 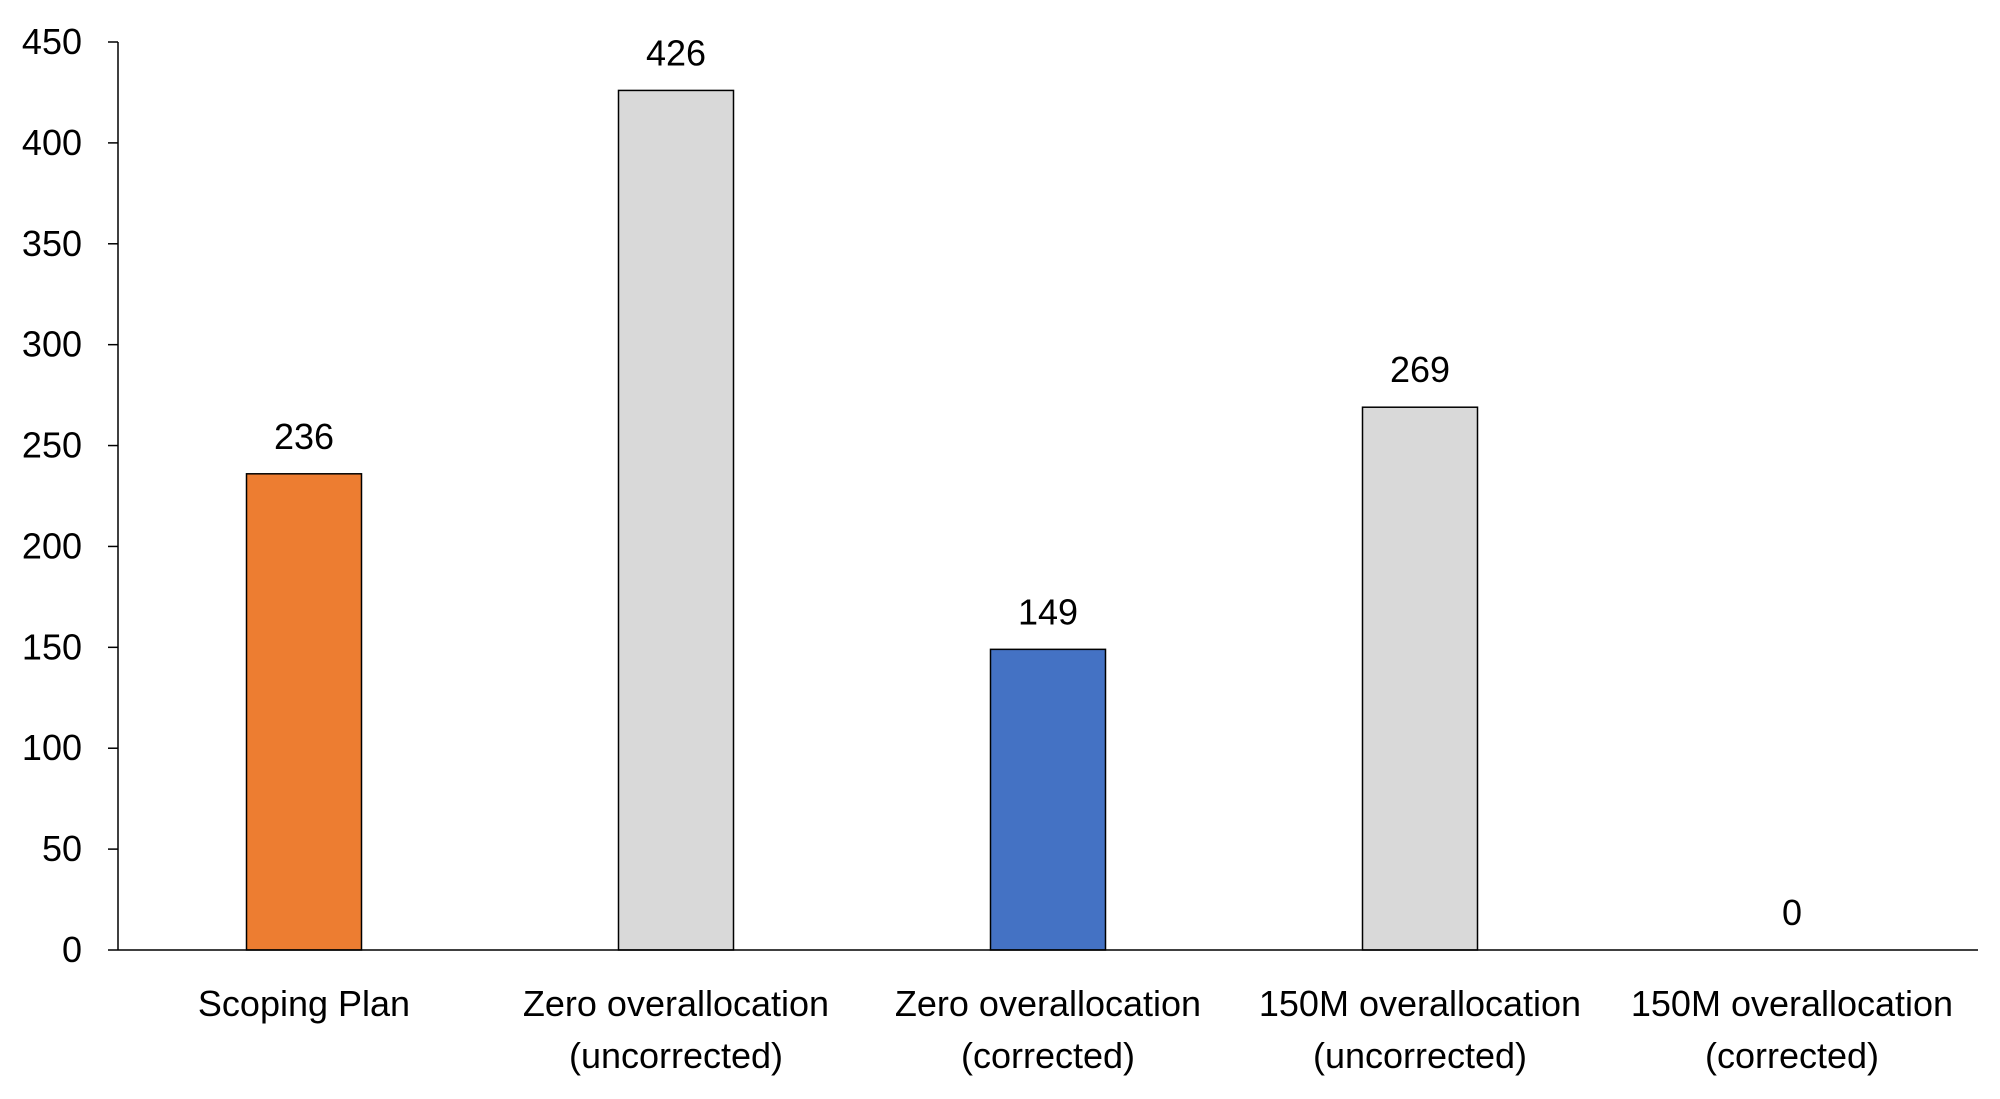 What do you see at coordinates (52, 142) in the screenshot?
I see `y-tick-label: 400` at bounding box center [52, 142].